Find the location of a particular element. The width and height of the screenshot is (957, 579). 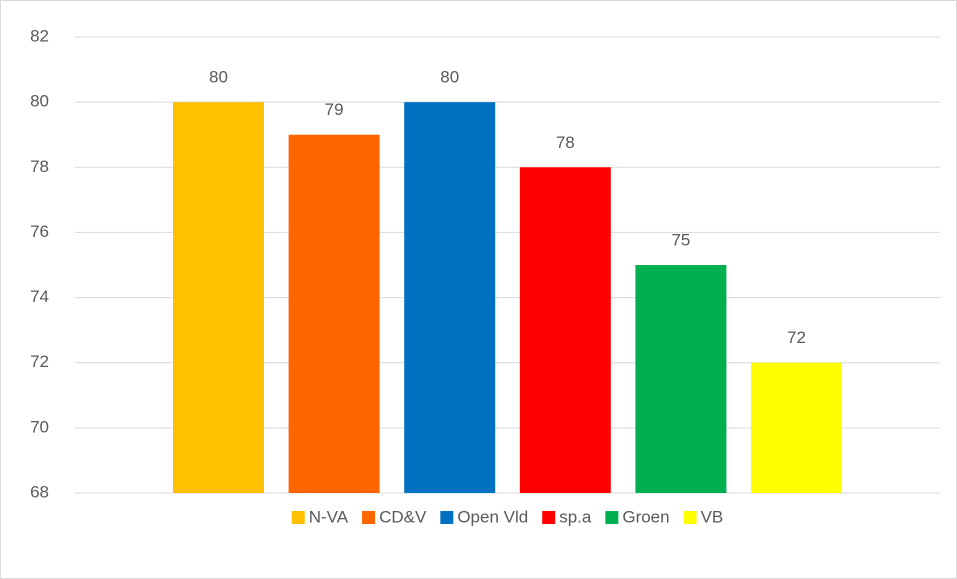

y-tick-label: 80 is located at coordinates (39, 101).